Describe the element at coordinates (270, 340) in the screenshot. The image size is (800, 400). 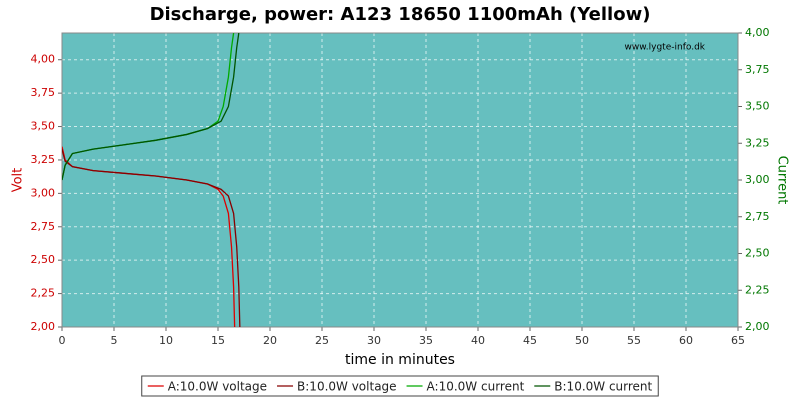
I see `x-tick-label: 20` at that location.